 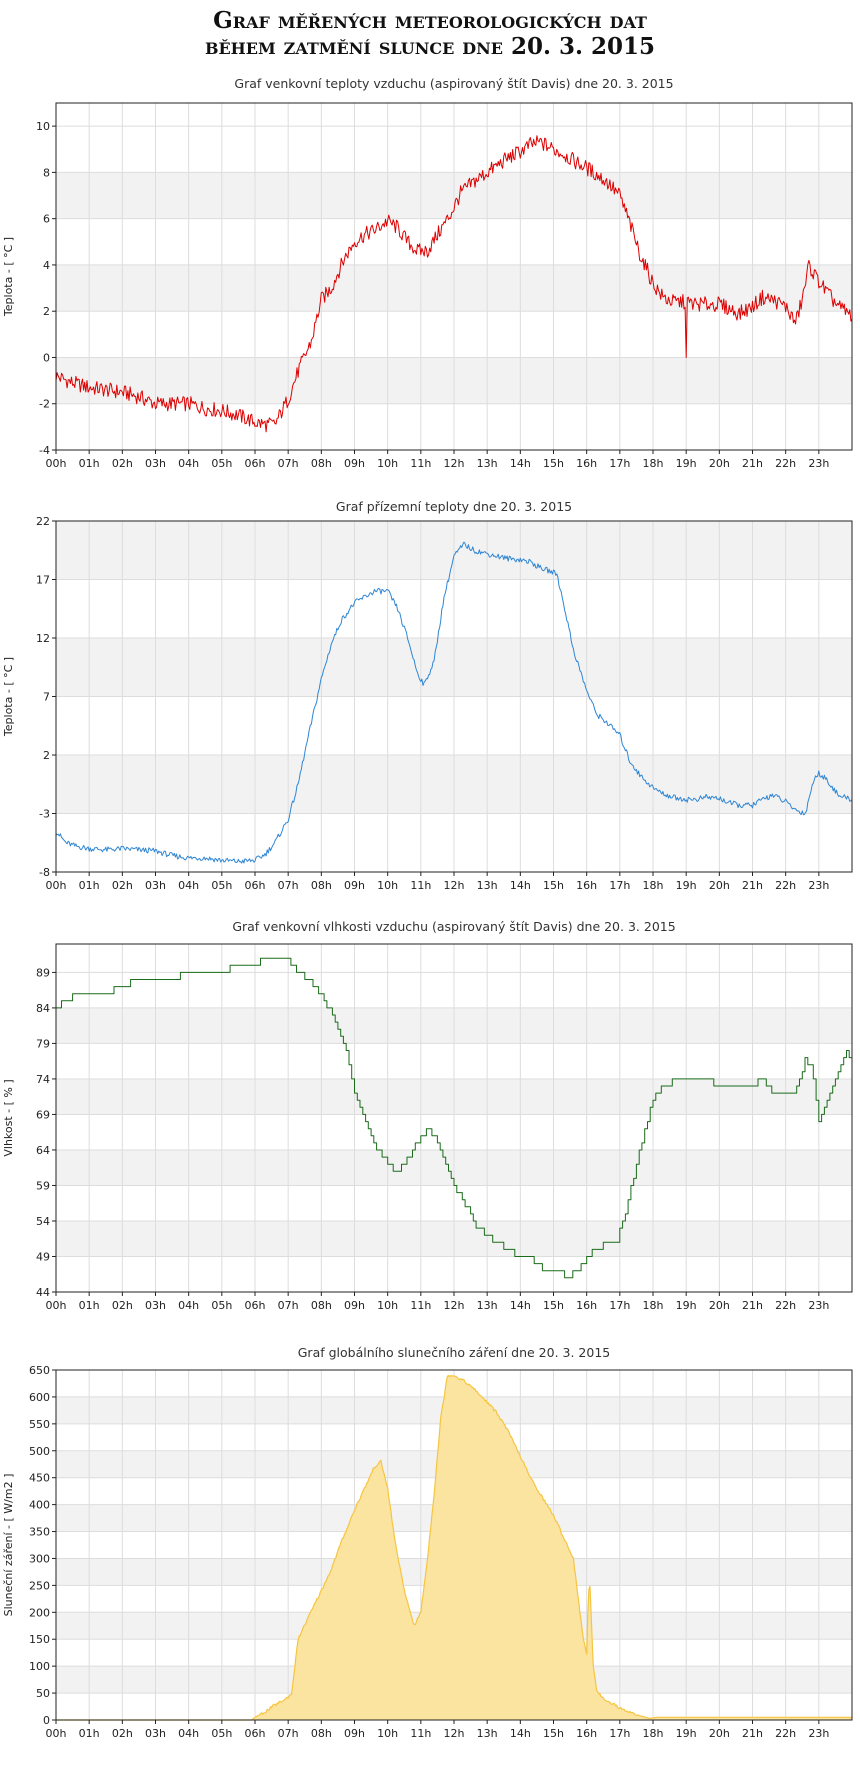 I want to click on page-title-line2: během zatmění slunce dne 20. 3. 2015, so click(x=430, y=46).